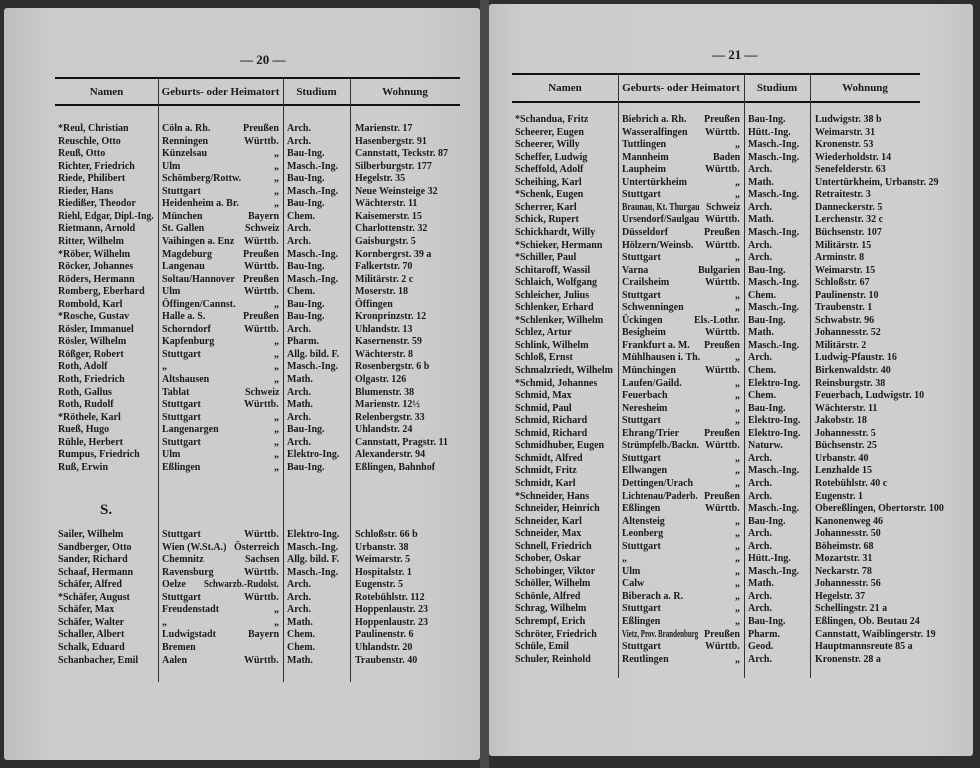 The height and width of the screenshot is (768, 980). I want to click on address-cell: Urbanstr. 40, so click(842, 458).